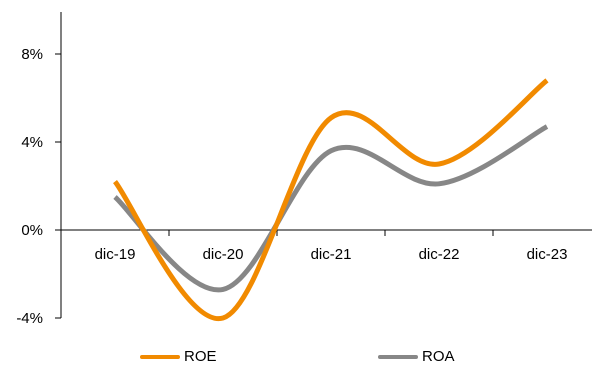  What do you see at coordinates (398, 357) in the screenshot?
I see `legend-swatch-roa` at bounding box center [398, 357].